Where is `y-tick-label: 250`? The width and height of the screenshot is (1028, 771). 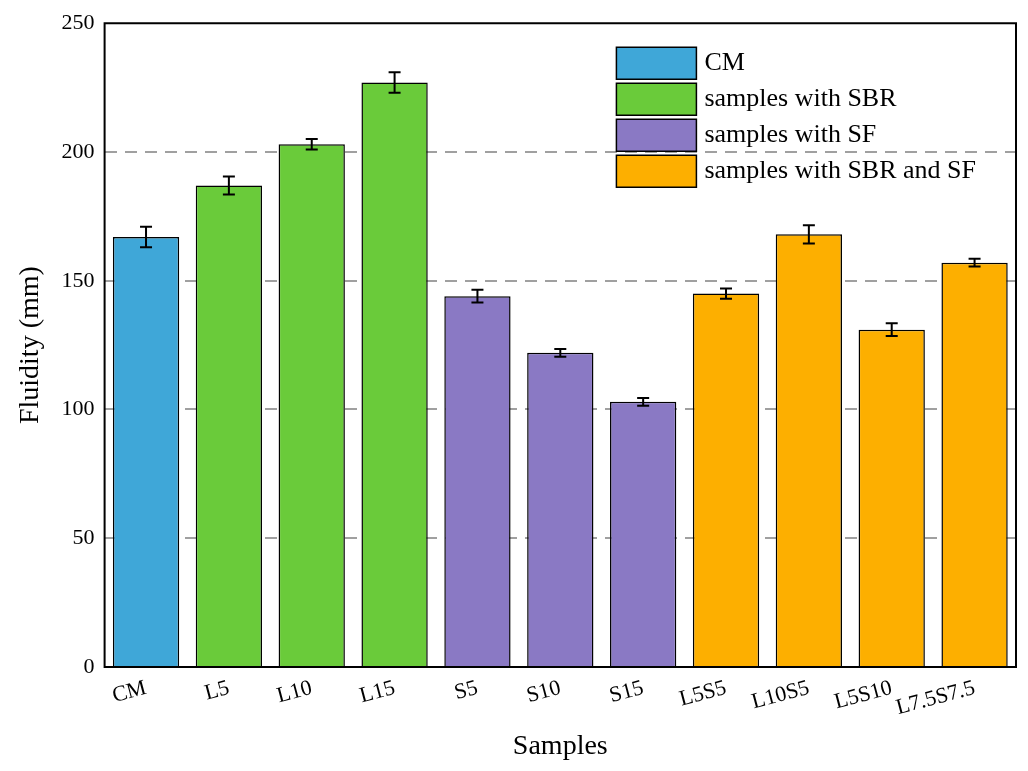
y-tick-label: 250 is located at coordinates (78, 21).